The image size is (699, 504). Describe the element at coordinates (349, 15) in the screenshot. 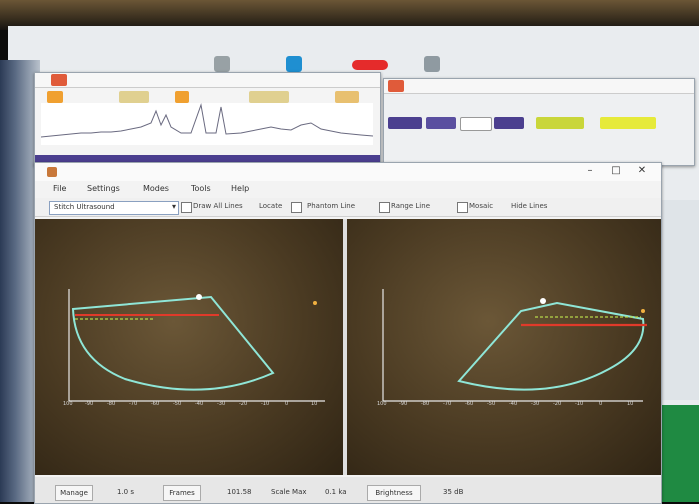

I see `monitor-bezel` at that location.